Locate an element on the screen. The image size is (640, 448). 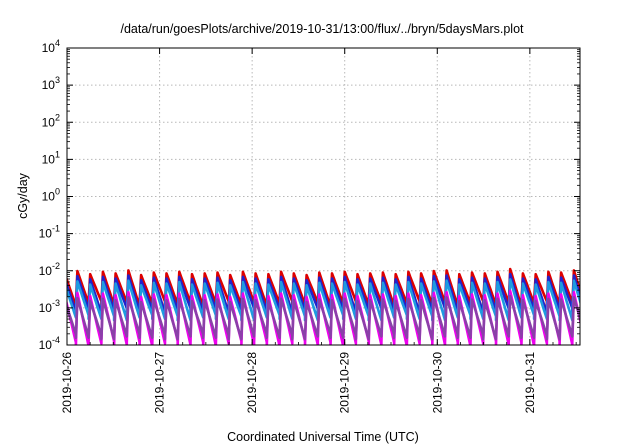
x-tick-label: 2019-10-29 is located at coordinates (345, 383).